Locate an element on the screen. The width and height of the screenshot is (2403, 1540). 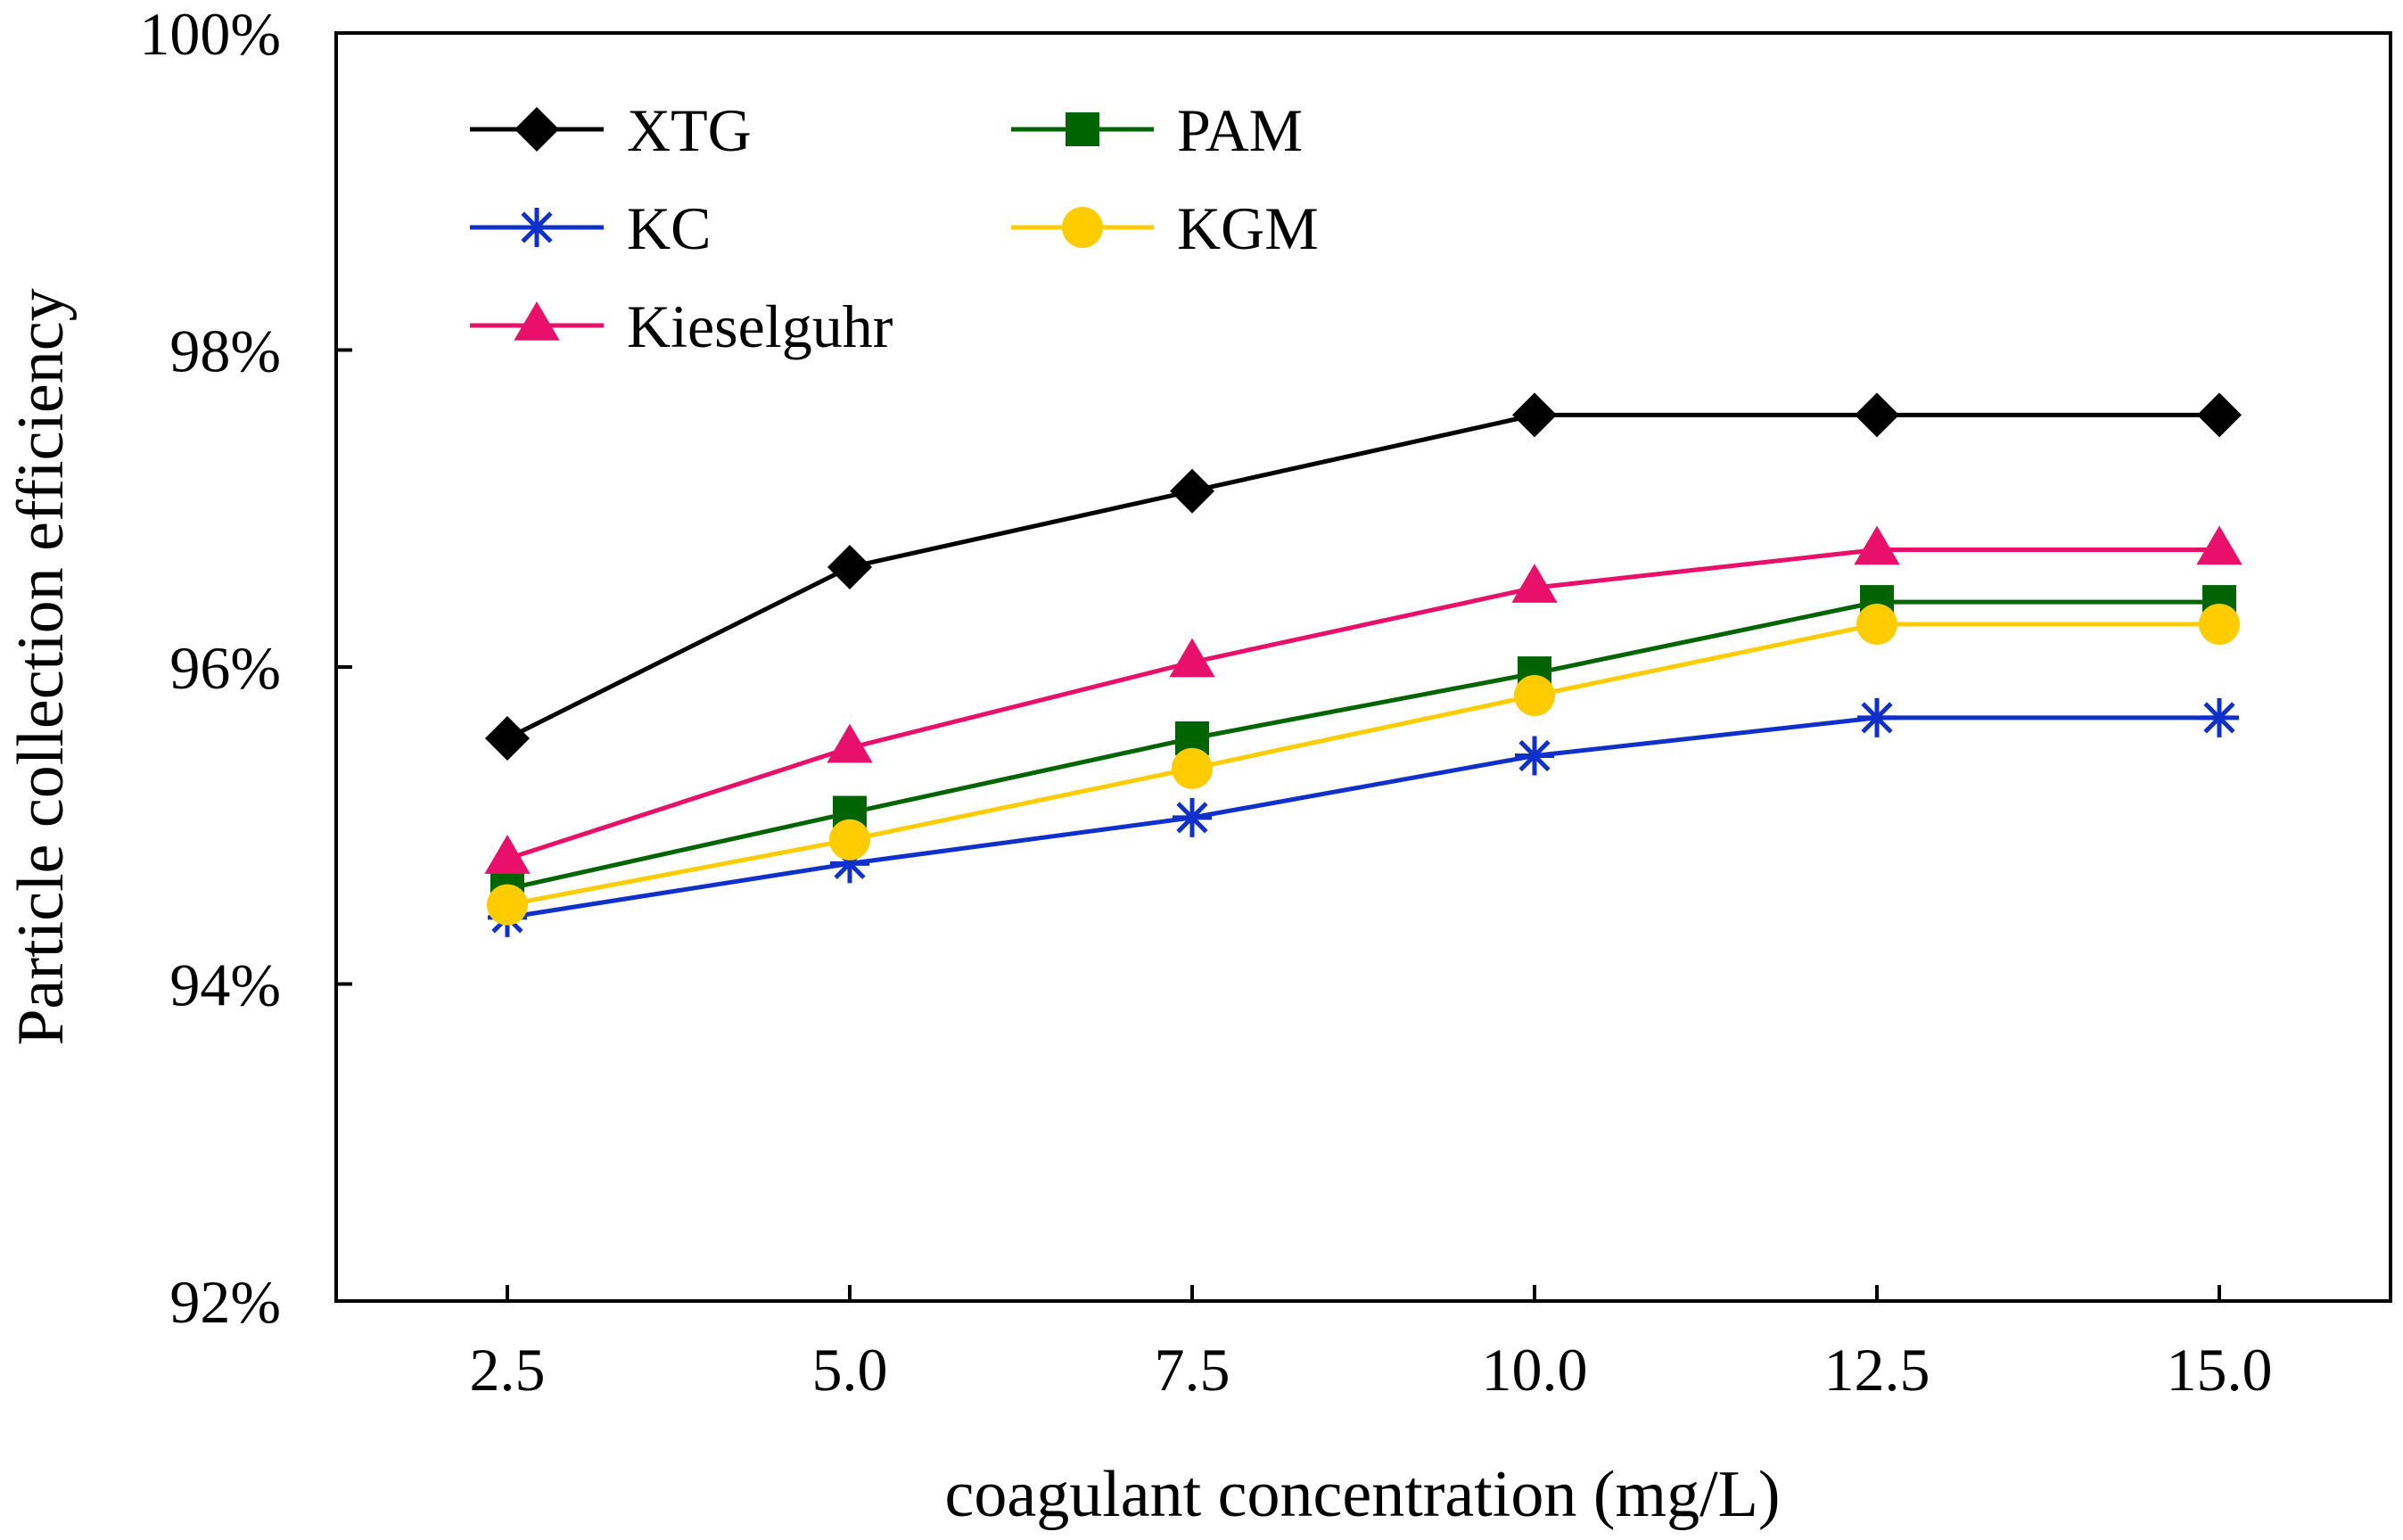
x-axis-label: coagulant concentration (mg/L) is located at coordinates (1363, 1494).